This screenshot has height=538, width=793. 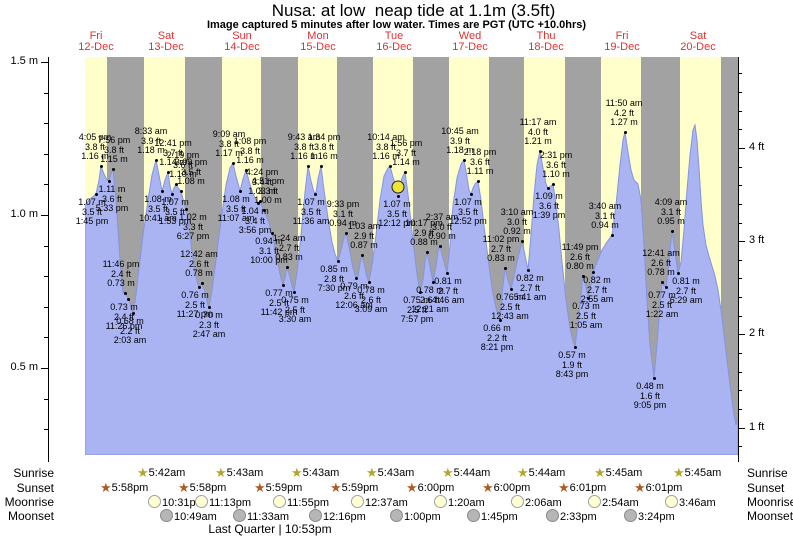 I want to click on right-axis-label: 2 ft, so click(x=757, y=333).